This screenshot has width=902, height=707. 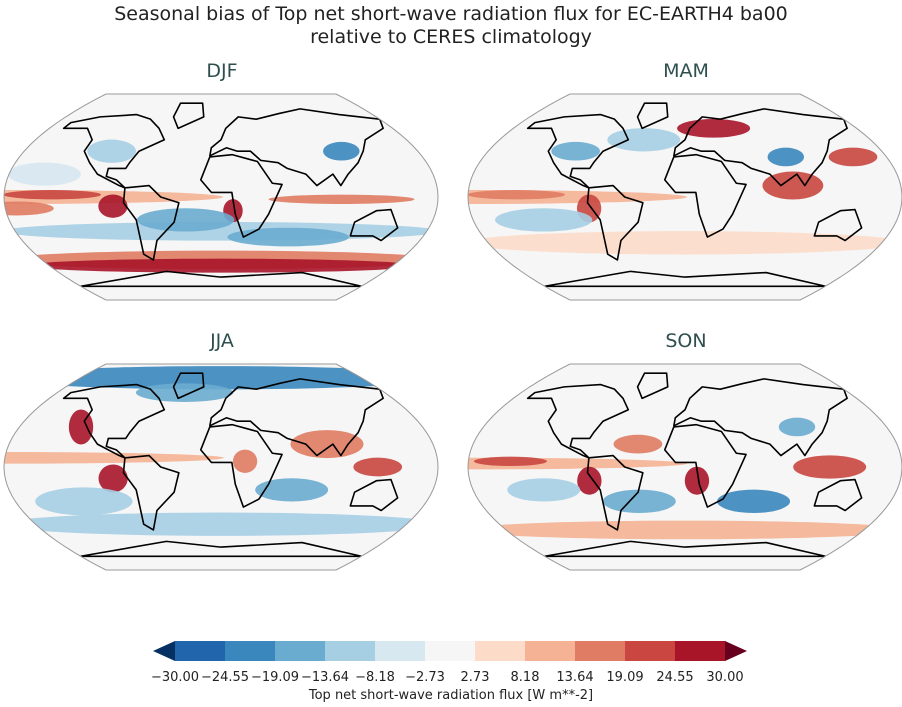 I want to click on panel-title-son: SON, so click(x=686, y=341).